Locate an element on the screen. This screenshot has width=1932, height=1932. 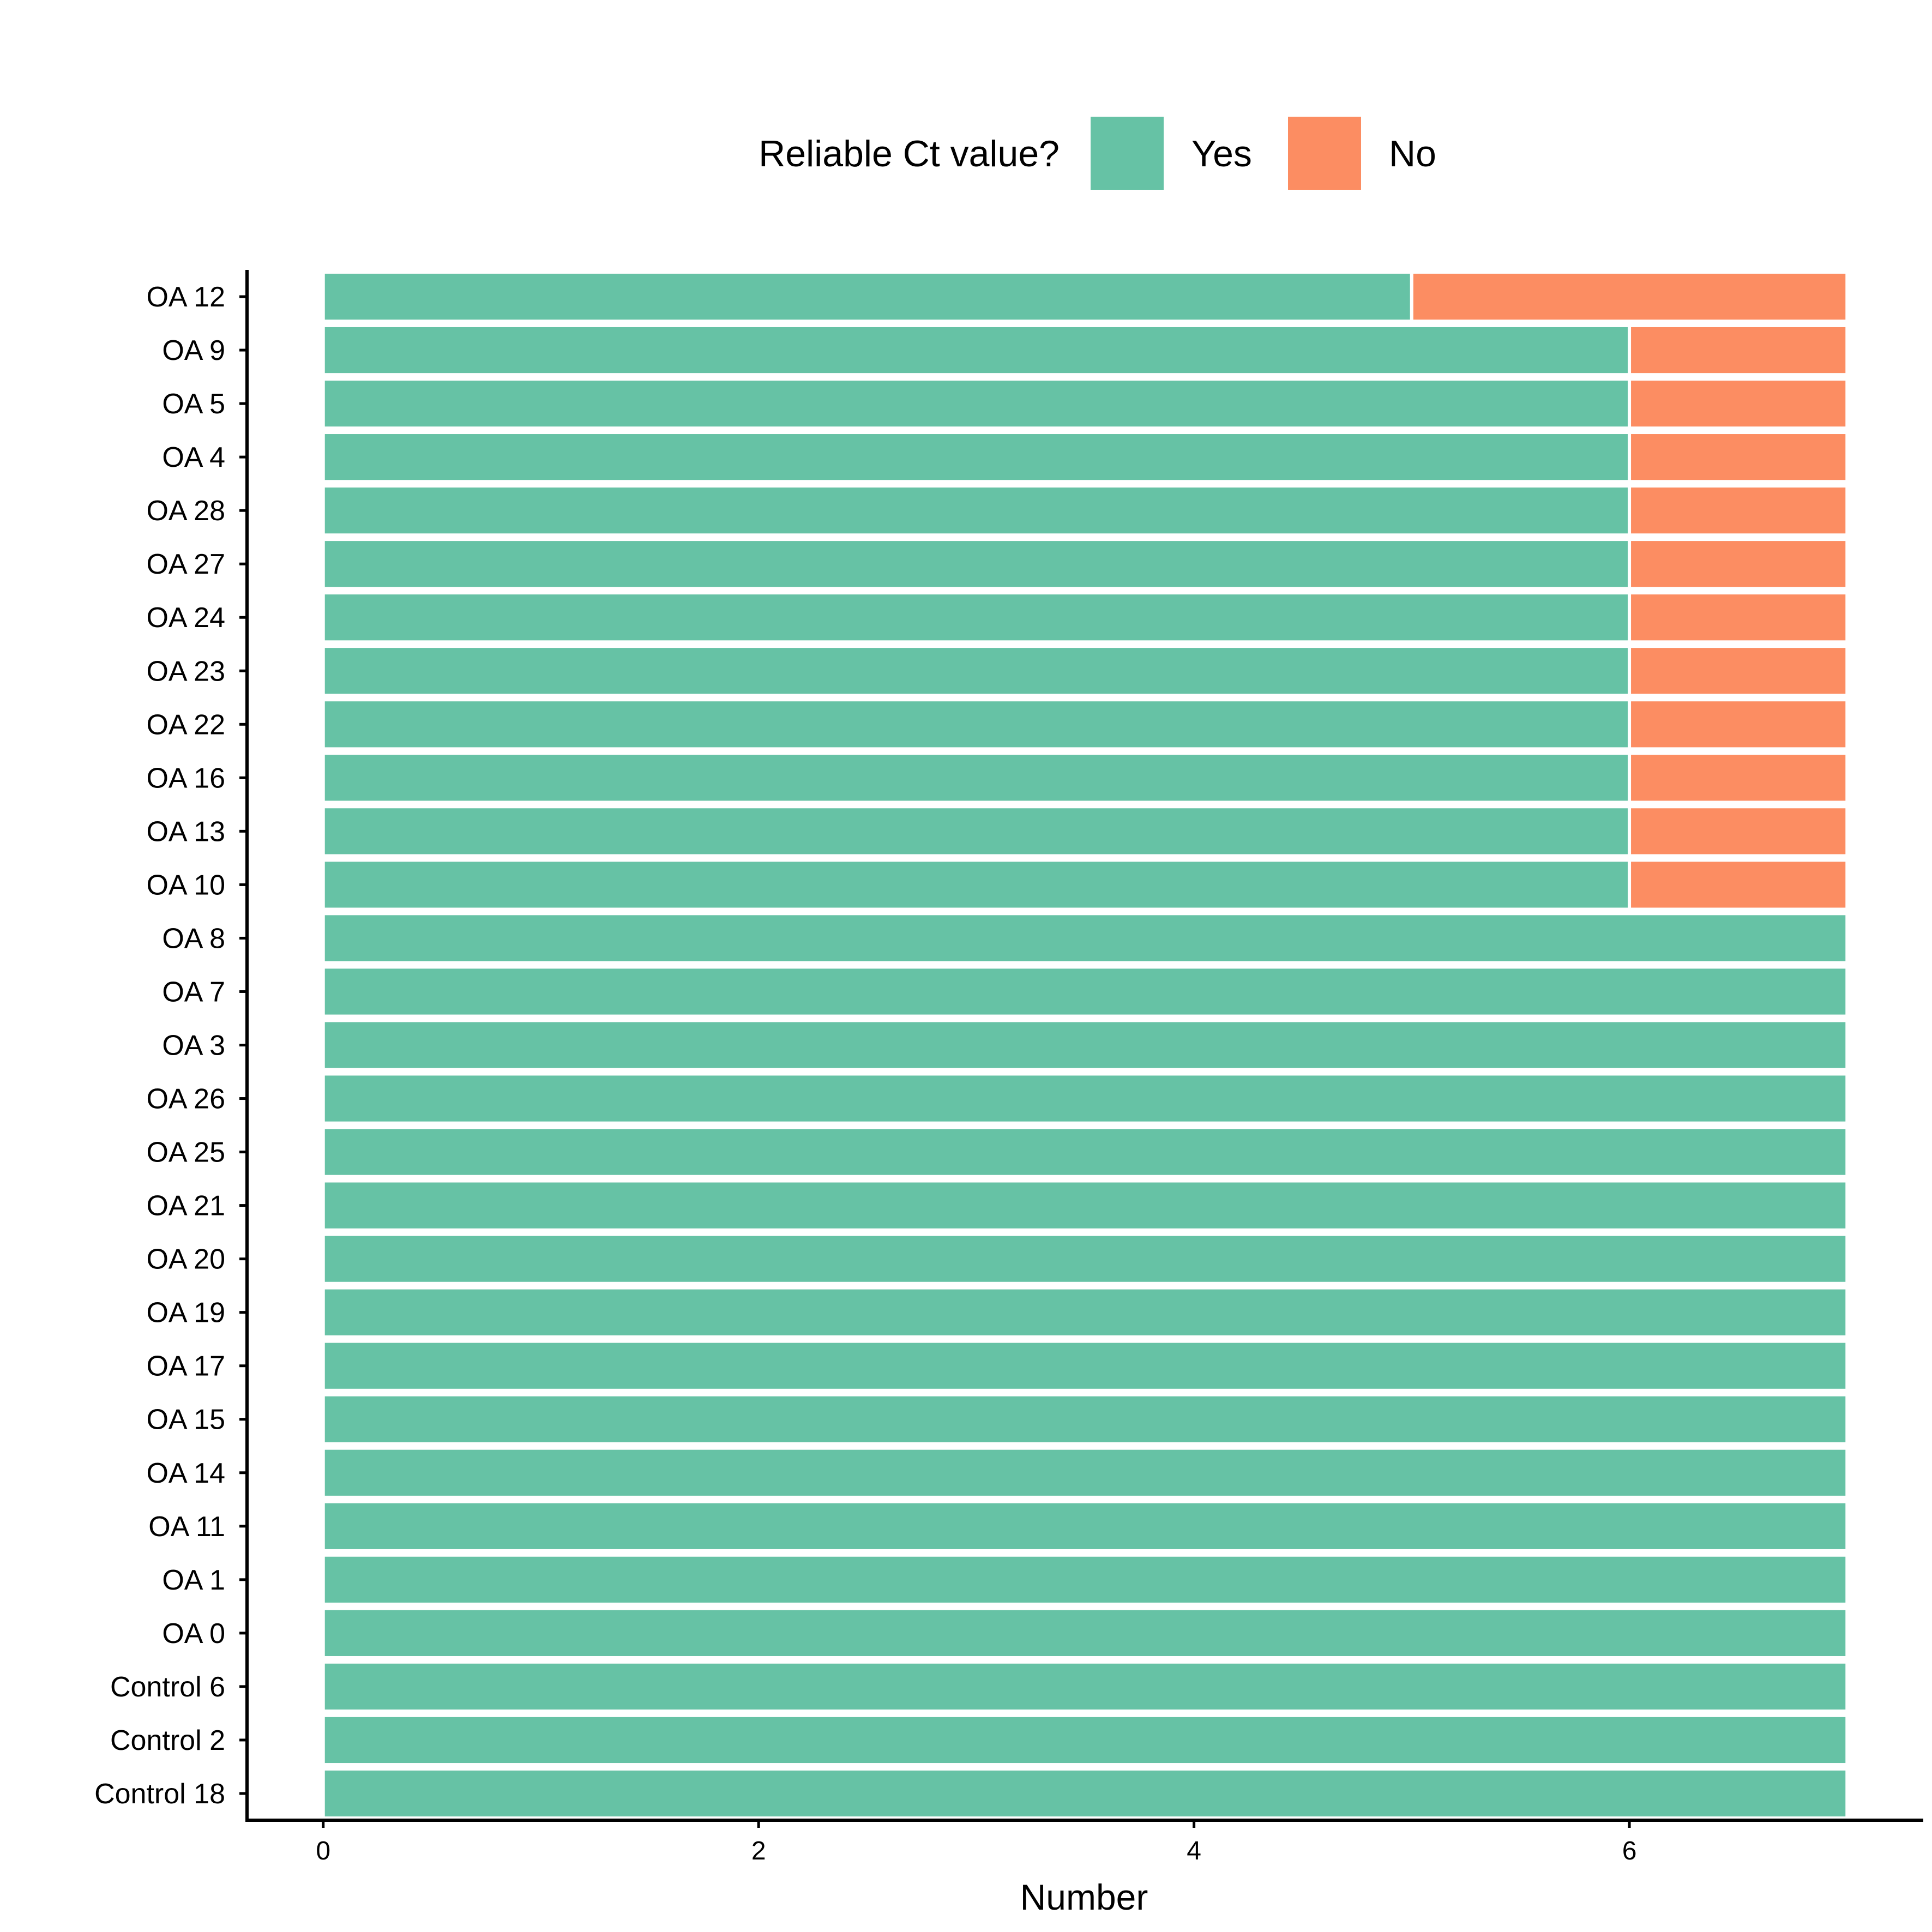
legend-key-yes is located at coordinates (1127, 153).